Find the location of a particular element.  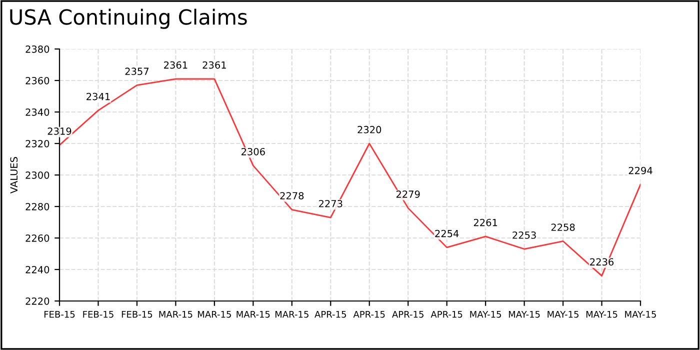

chart-title: USA Continuing Claims is located at coordinates (128, 18).